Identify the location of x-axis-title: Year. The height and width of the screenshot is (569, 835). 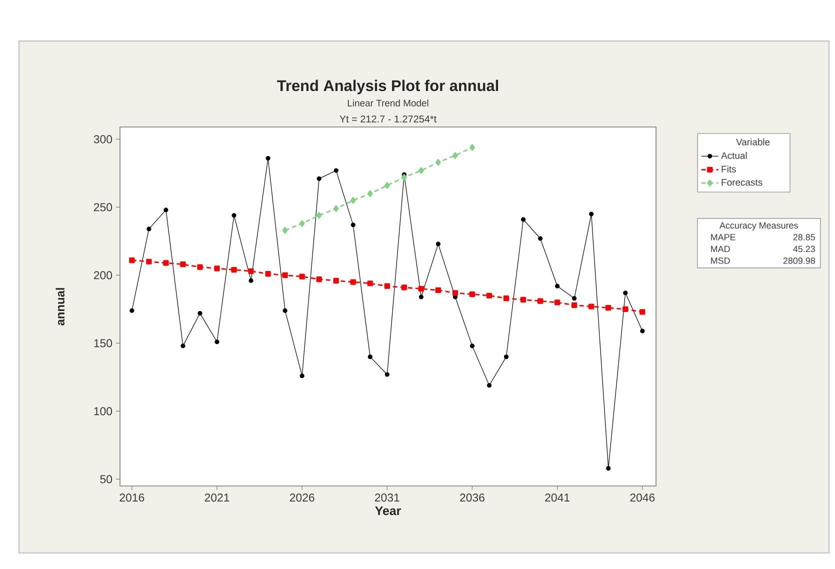
(388, 511).